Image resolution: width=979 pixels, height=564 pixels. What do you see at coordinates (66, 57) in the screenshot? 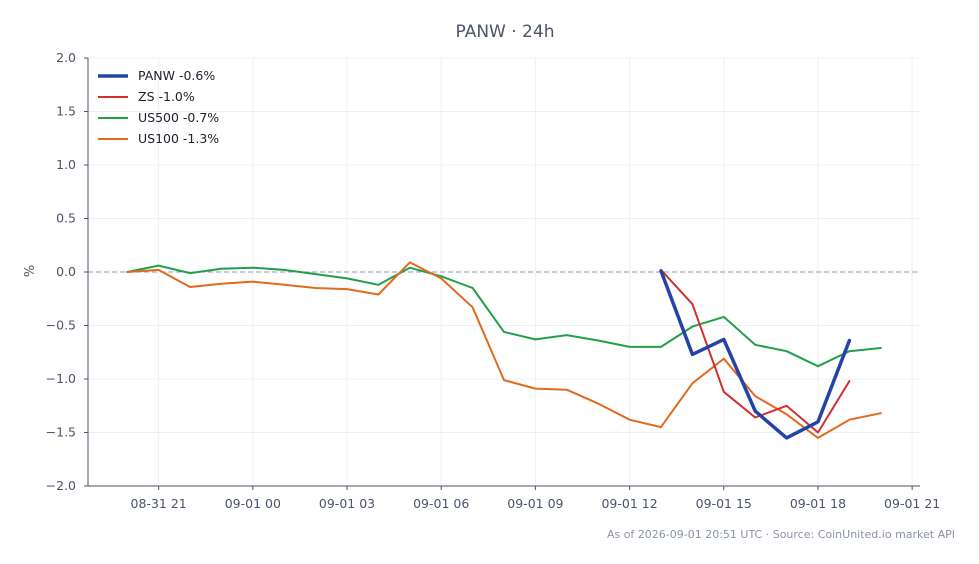
I see `y-tick-label: 2.0` at bounding box center [66, 57].